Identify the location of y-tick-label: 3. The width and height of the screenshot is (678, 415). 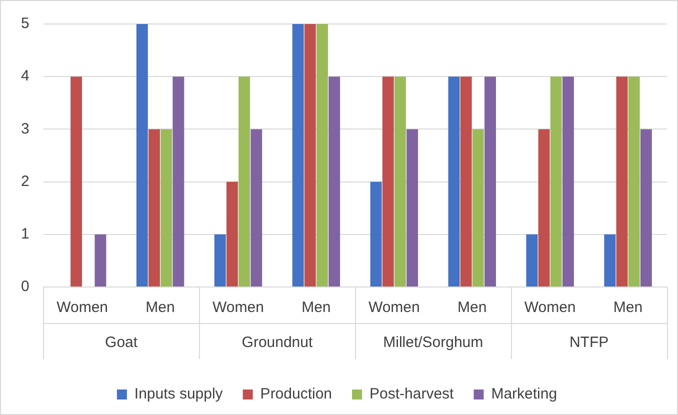
(25, 129).